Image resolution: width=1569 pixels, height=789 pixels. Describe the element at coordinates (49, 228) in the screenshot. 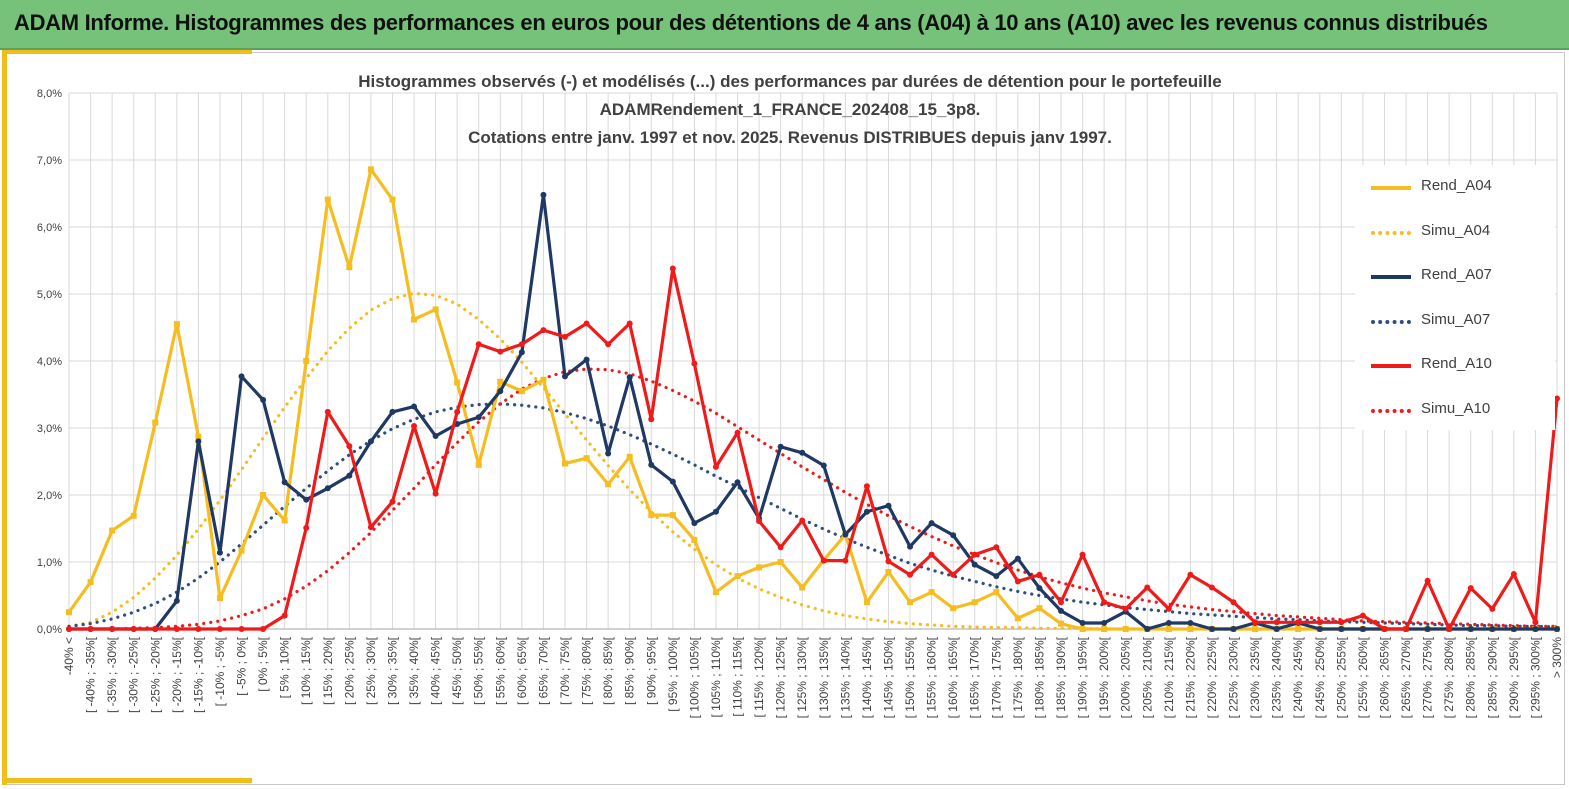

I see `y-tick-label: 6,0%` at that location.